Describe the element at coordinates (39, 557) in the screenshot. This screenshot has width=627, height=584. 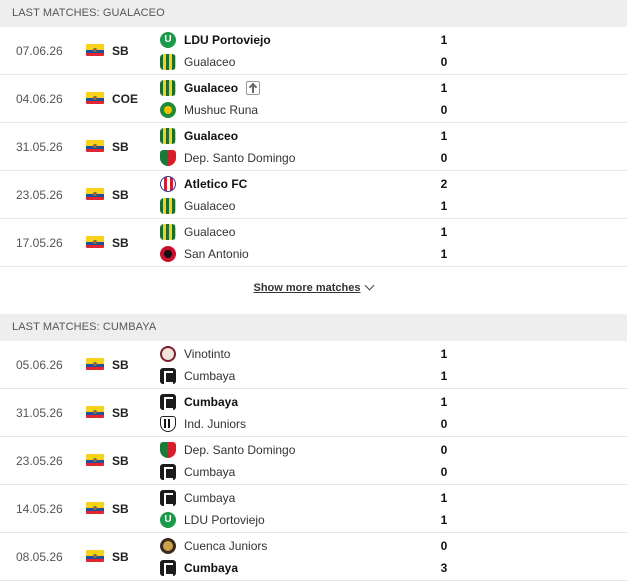
I see `match-date: 08.05.26` at that location.